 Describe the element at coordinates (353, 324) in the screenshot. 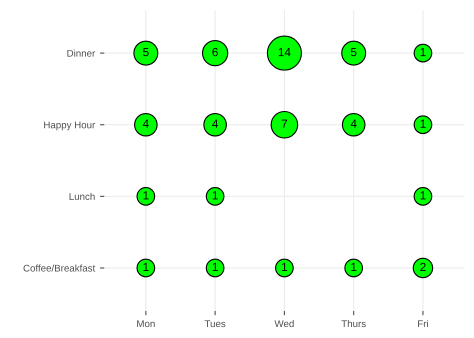

I see `x-tick-label: Thurs` at that location.